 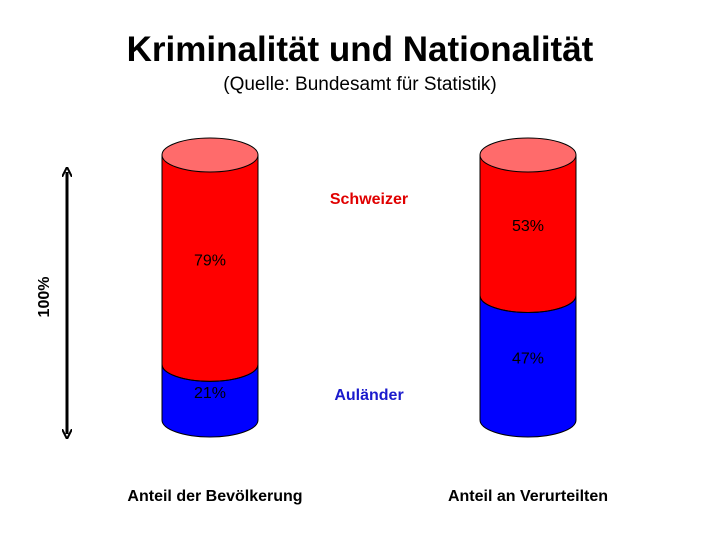 What do you see at coordinates (369, 297) in the screenshot?
I see `legend: Schweizer Auländer` at bounding box center [369, 297].